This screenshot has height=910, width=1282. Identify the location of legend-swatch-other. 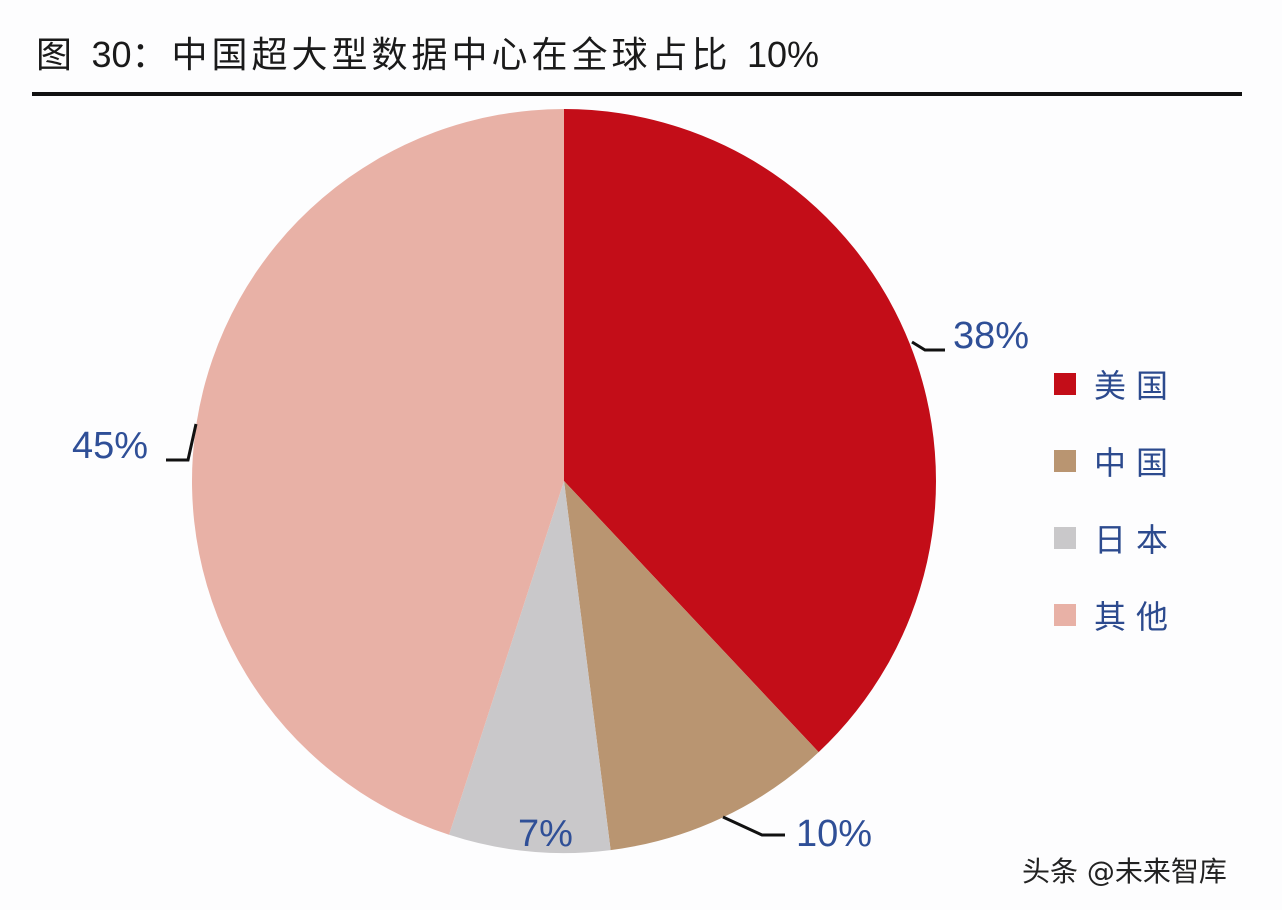
(1065, 614).